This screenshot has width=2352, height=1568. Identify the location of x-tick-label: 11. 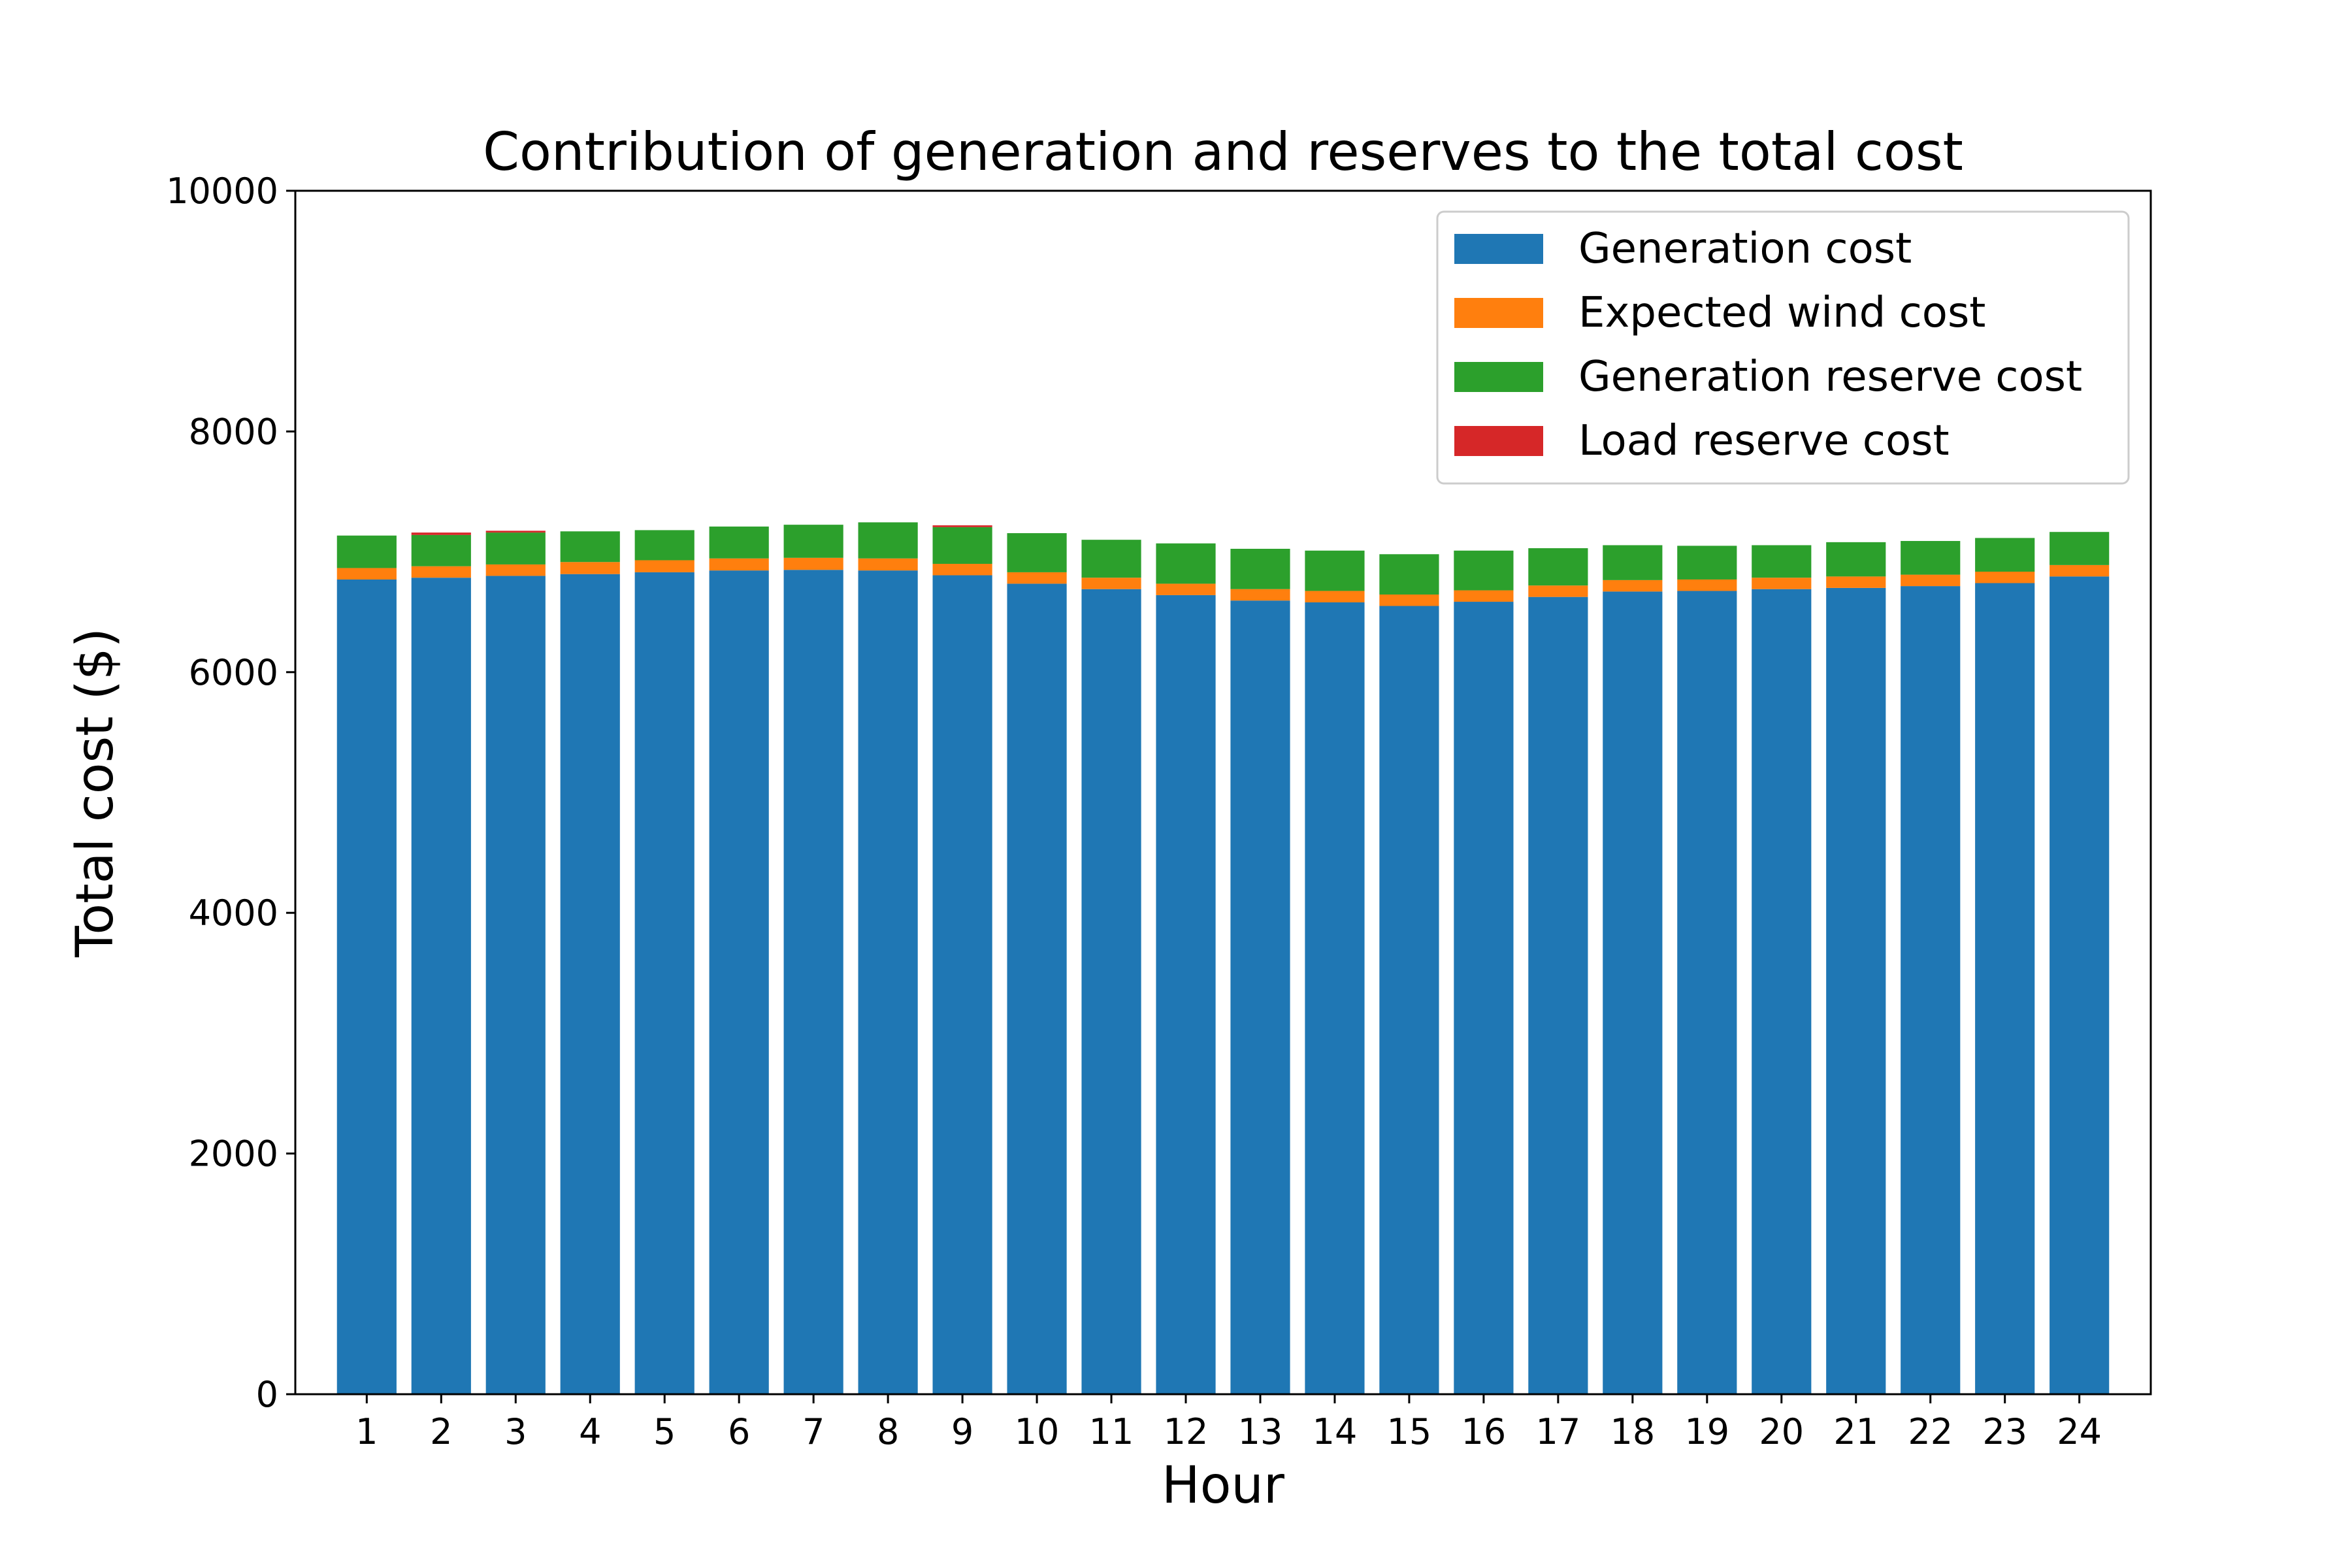
(1111, 1431).